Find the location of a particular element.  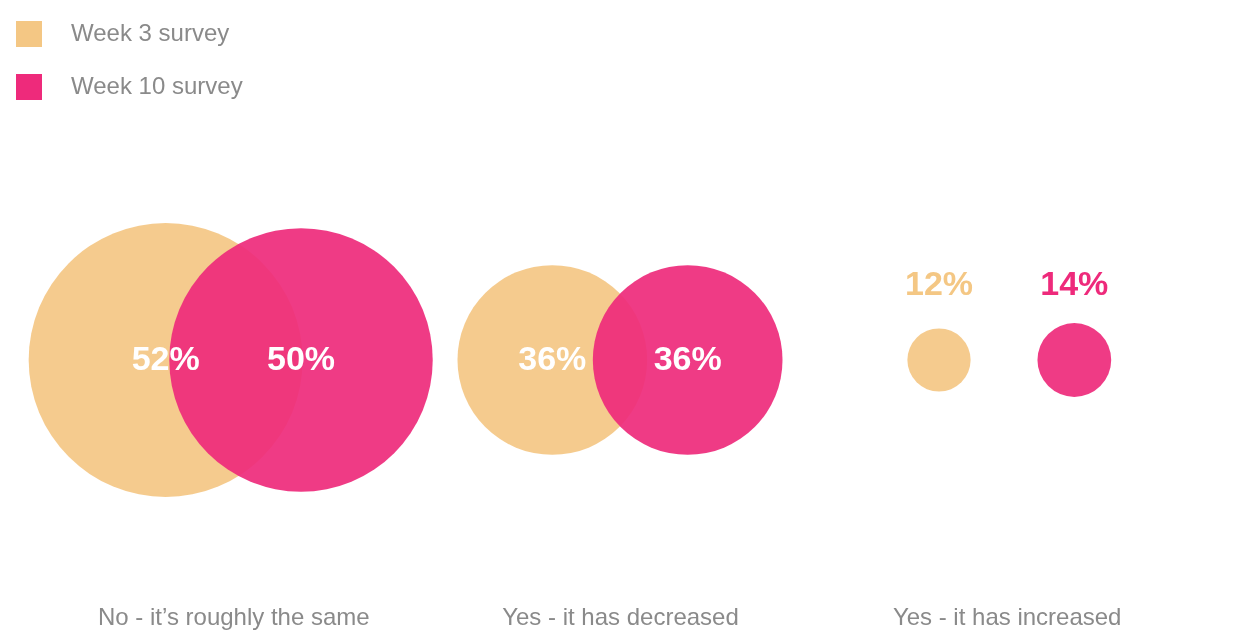

data-label: 12% is located at coordinates (939, 283).